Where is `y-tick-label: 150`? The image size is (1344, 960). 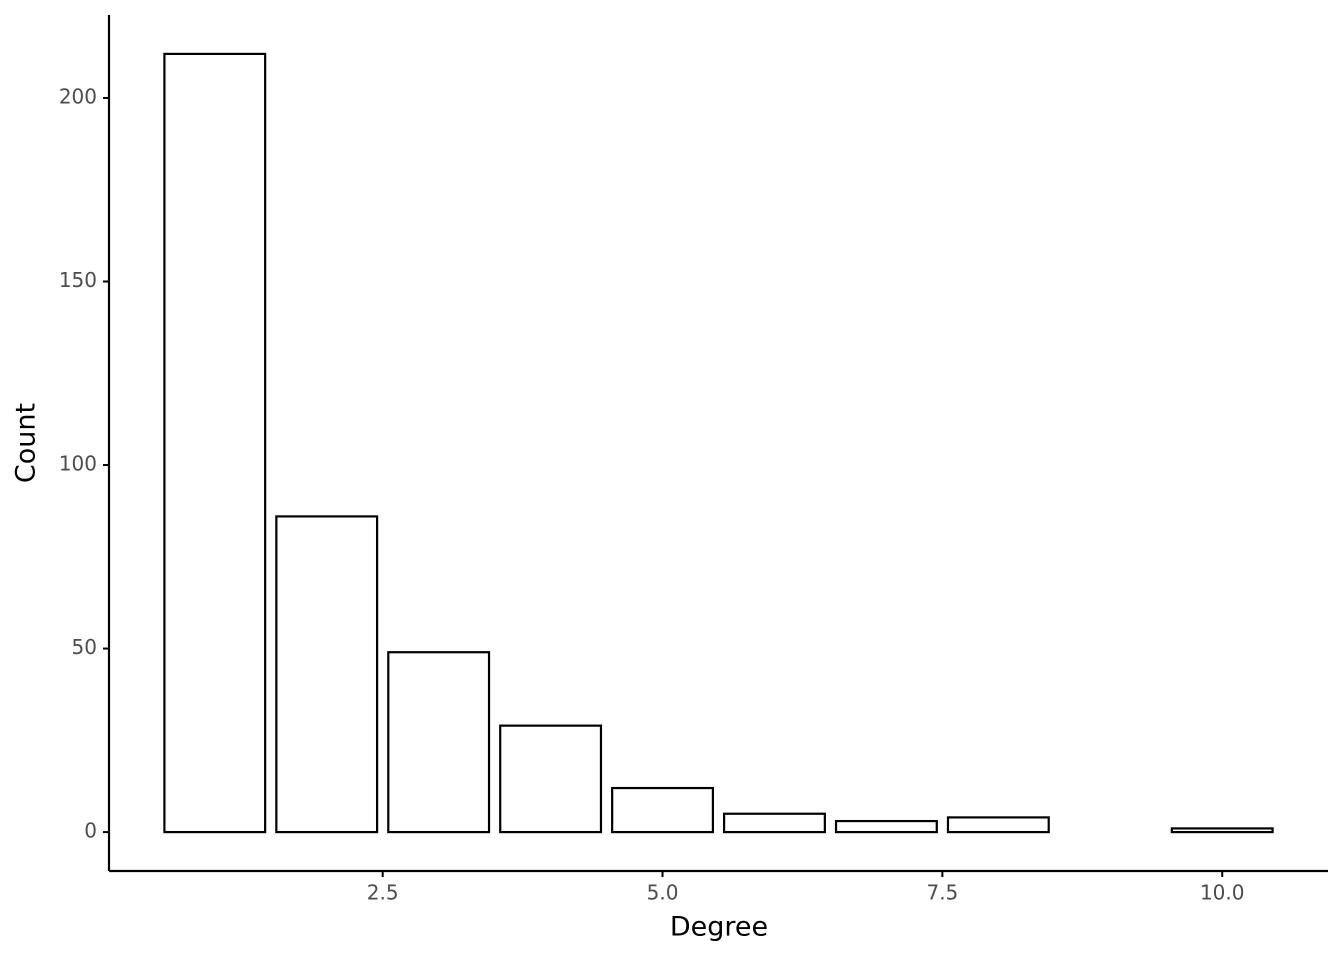 y-tick-label: 150 is located at coordinates (78, 280).